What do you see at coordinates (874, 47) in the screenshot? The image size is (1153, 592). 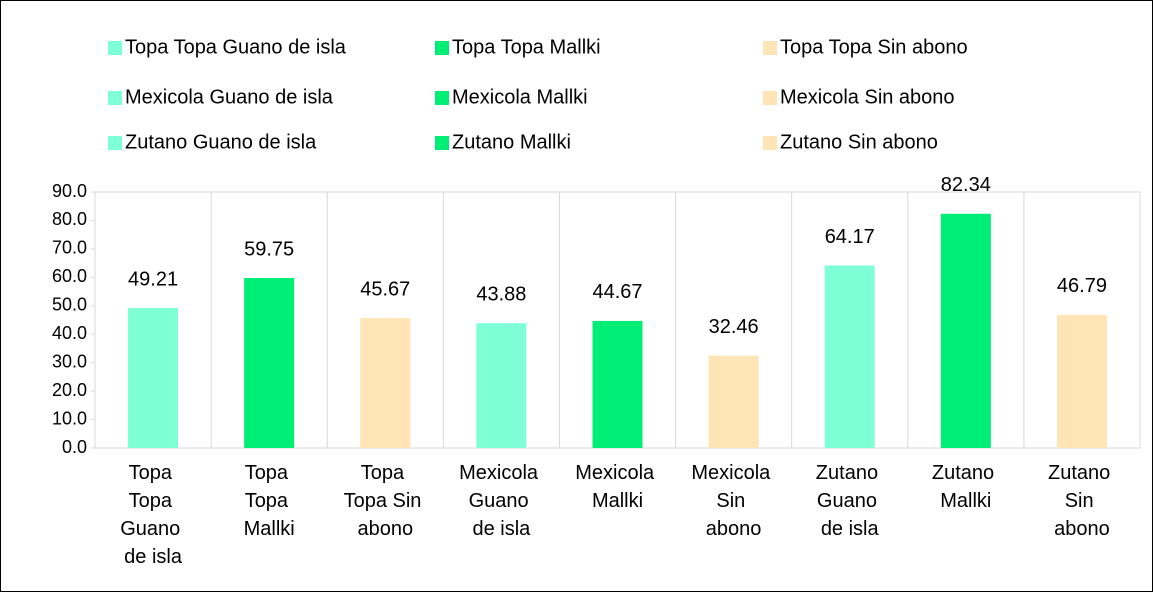 I see `legend-label: Topa Topa Sin abono` at bounding box center [874, 47].